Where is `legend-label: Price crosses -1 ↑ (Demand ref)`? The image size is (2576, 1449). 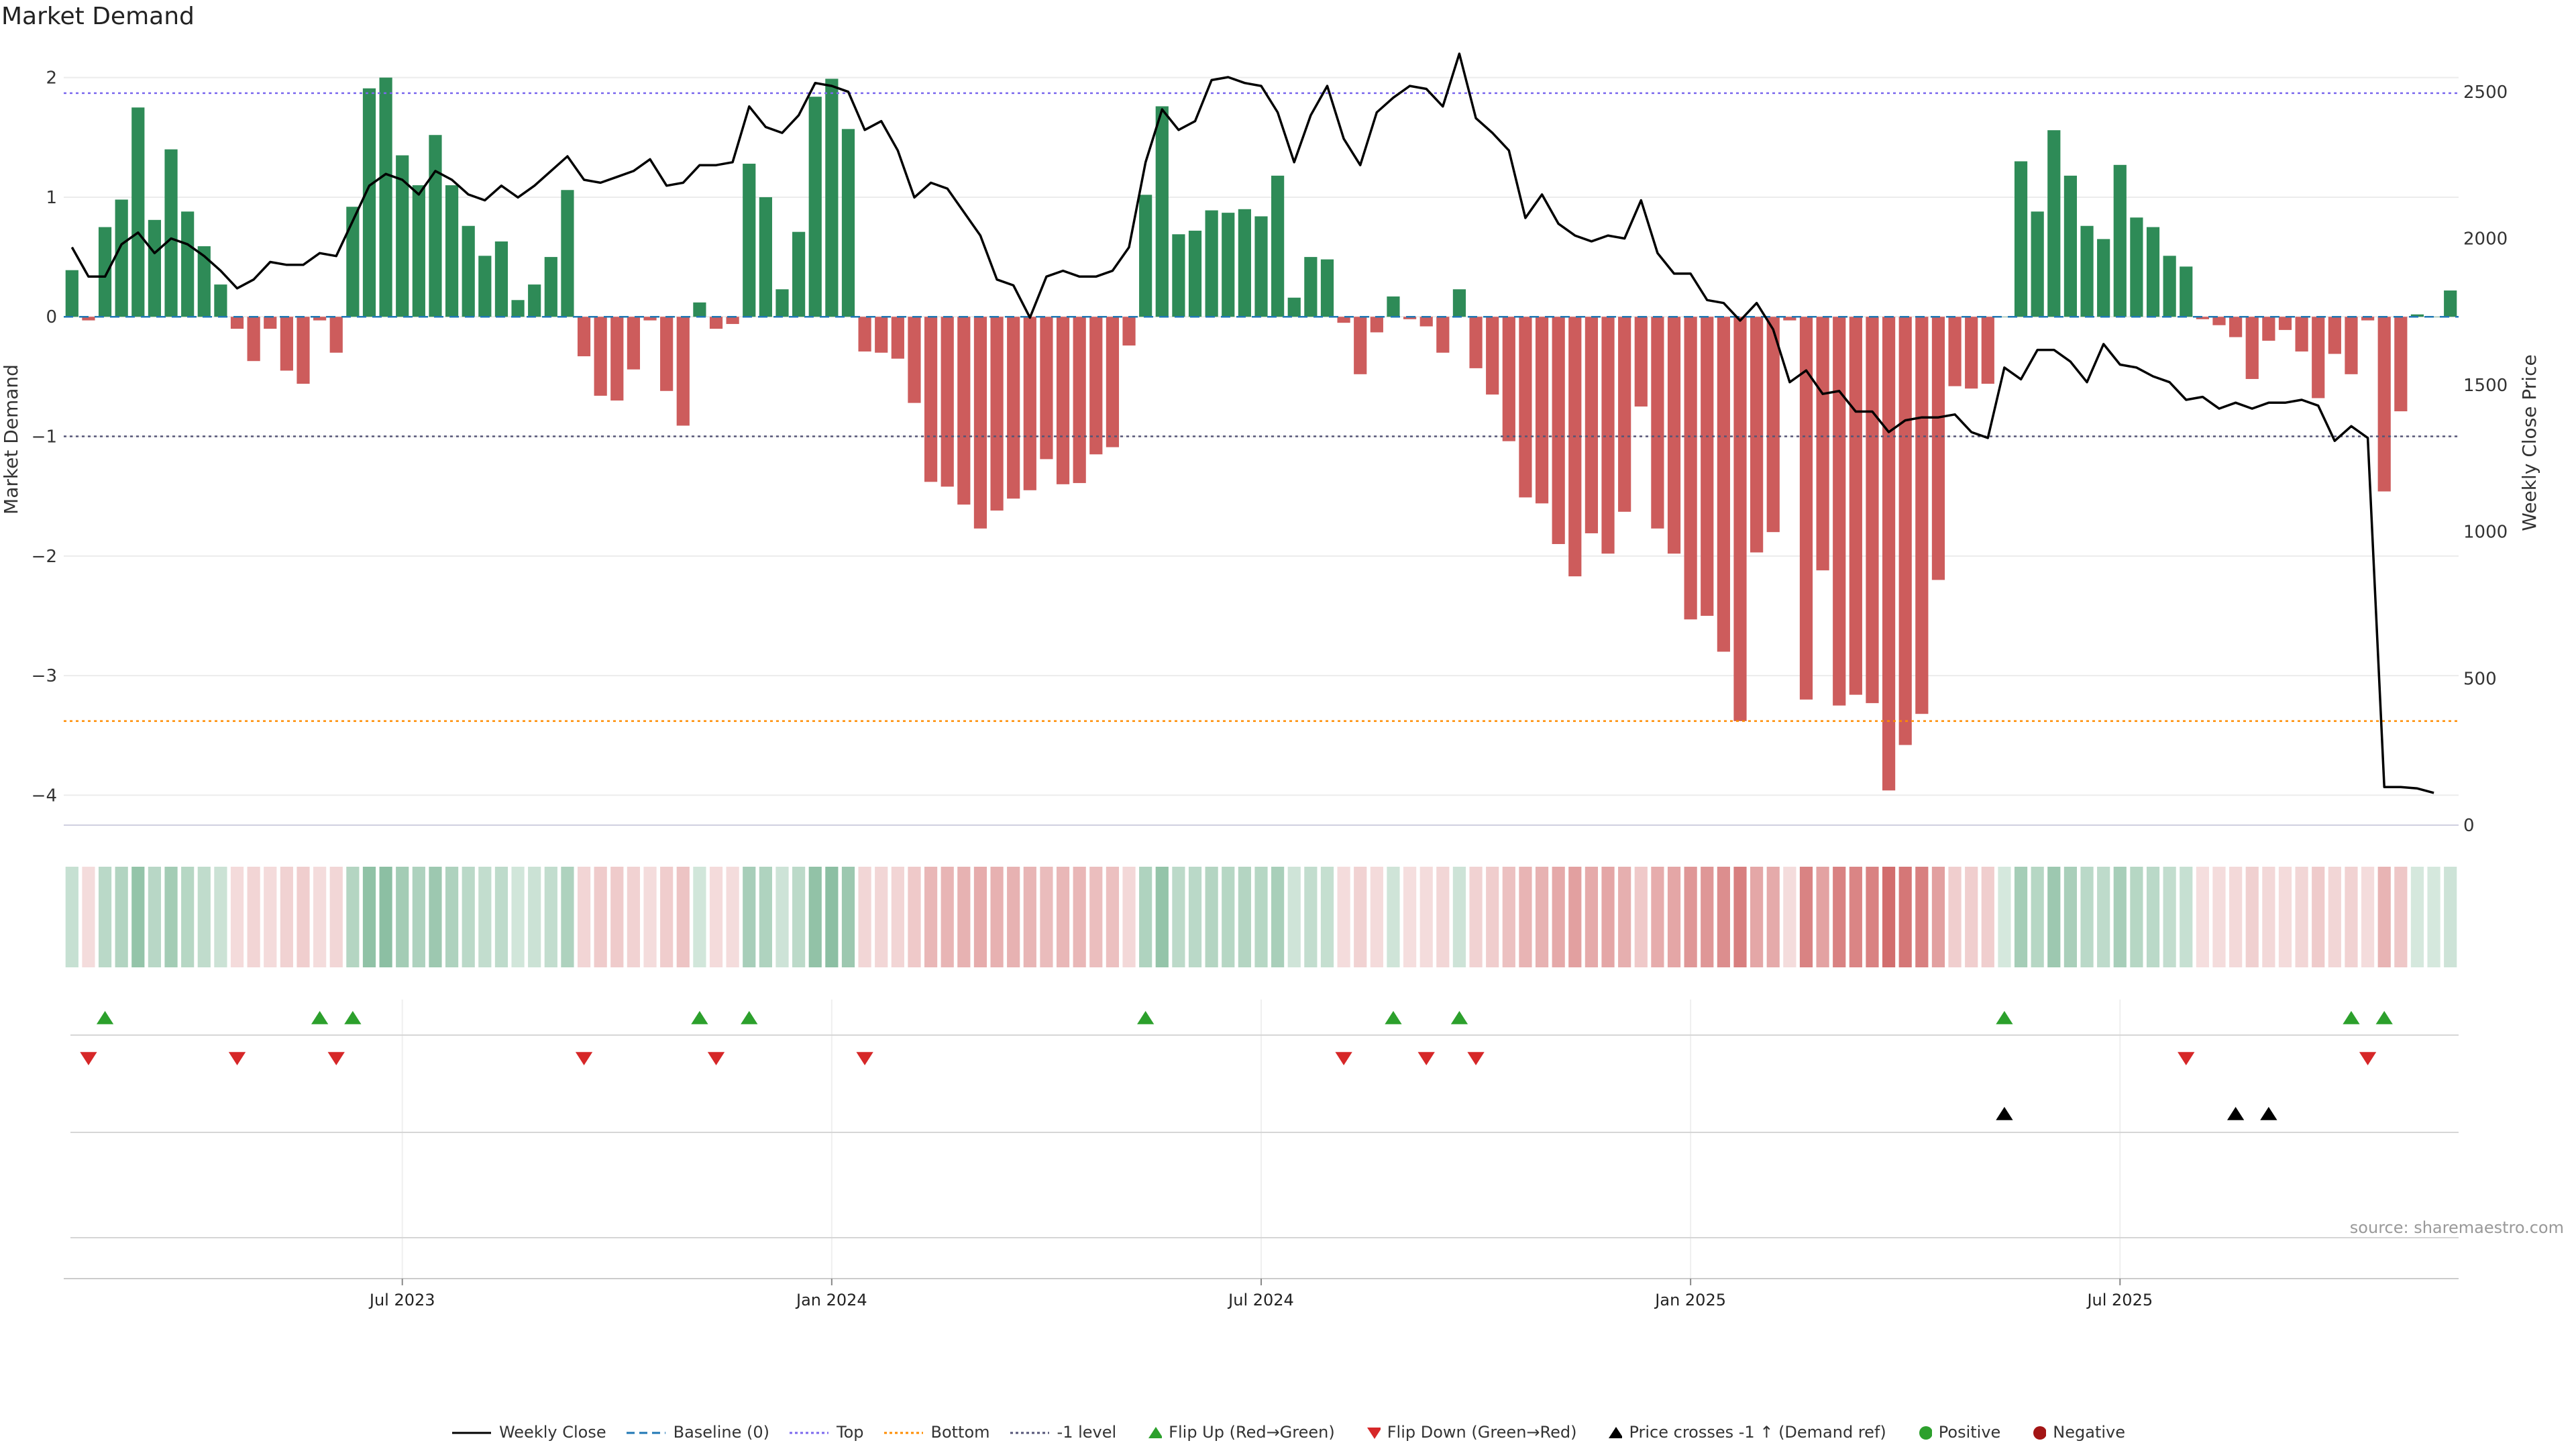 legend-label: Price crosses -1 ↑ (Demand ref) is located at coordinates (1757, 1432).